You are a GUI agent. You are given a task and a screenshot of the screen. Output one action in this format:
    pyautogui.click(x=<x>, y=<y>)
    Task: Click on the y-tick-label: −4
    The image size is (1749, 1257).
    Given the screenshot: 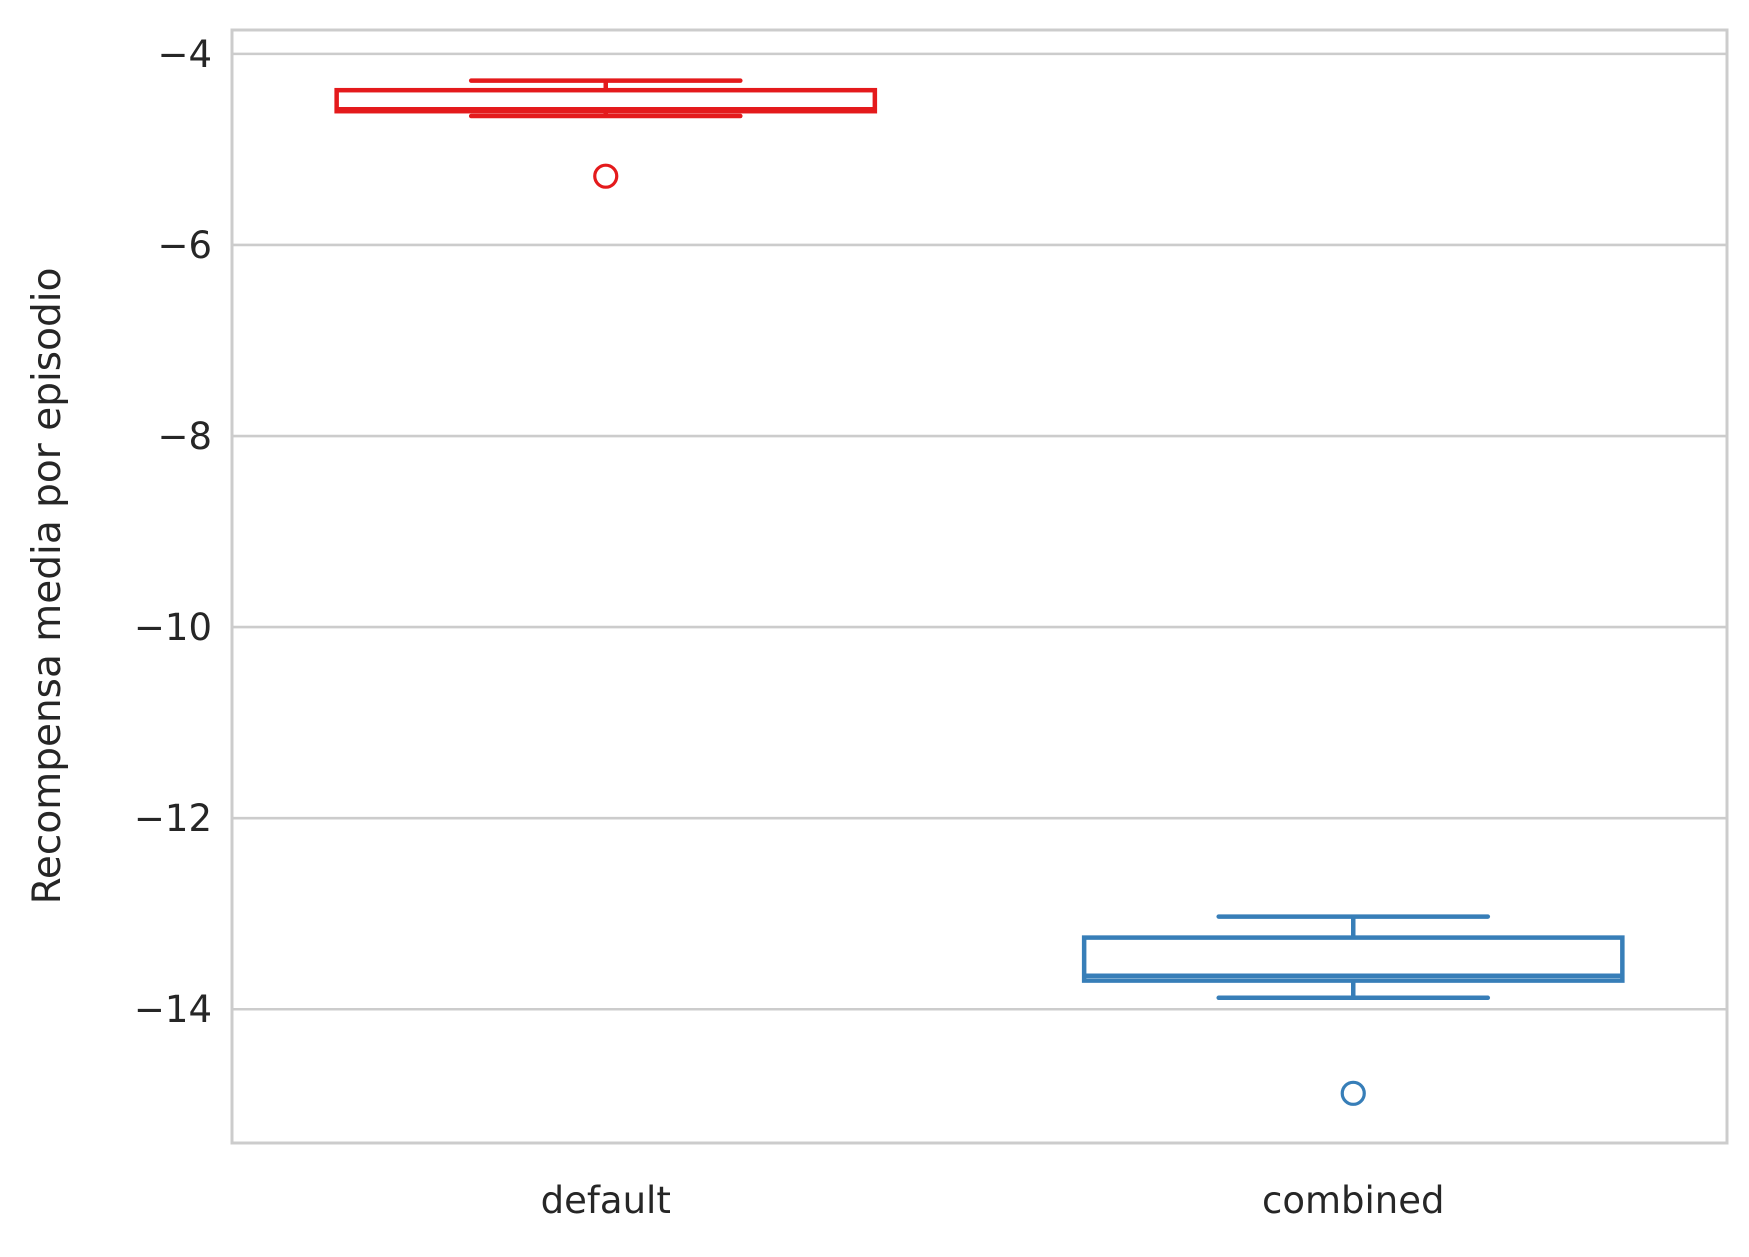 What is the action you would take?
    pyautogui.click(x=184, y=54)
    